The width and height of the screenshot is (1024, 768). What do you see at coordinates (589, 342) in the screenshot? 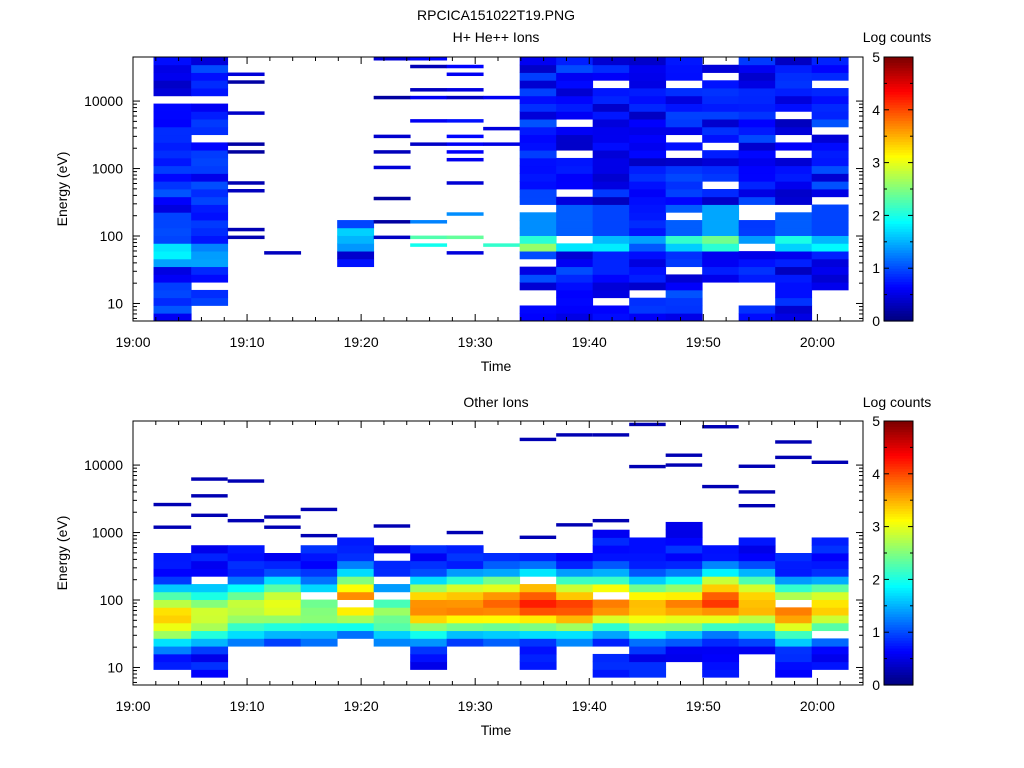
I see `x-tick-label: 19:40` at bounding box center [589, 342].